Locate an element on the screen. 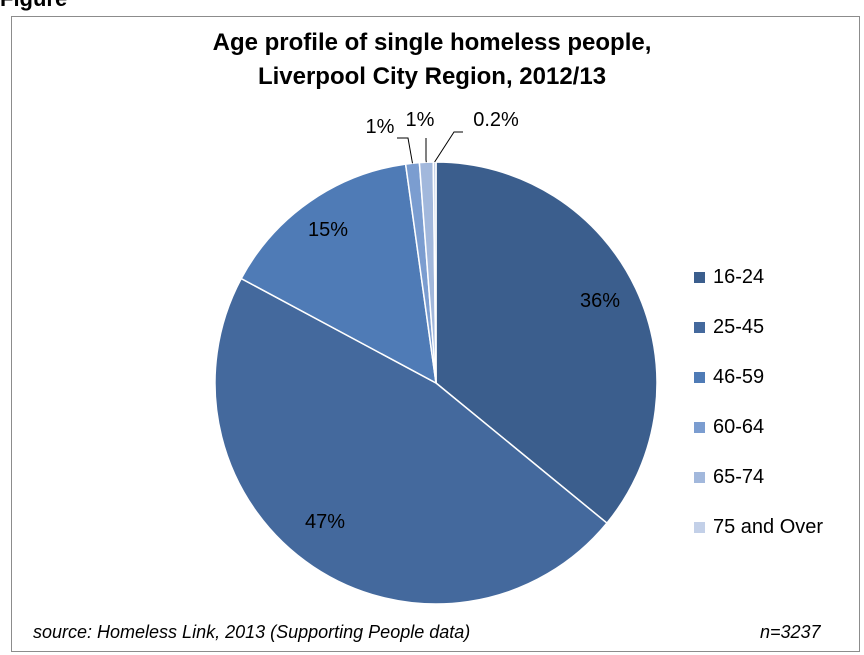 This screenshot has width=864, height=655. legend-item-65-74: 65-74 is located at coordinates (758, 477).